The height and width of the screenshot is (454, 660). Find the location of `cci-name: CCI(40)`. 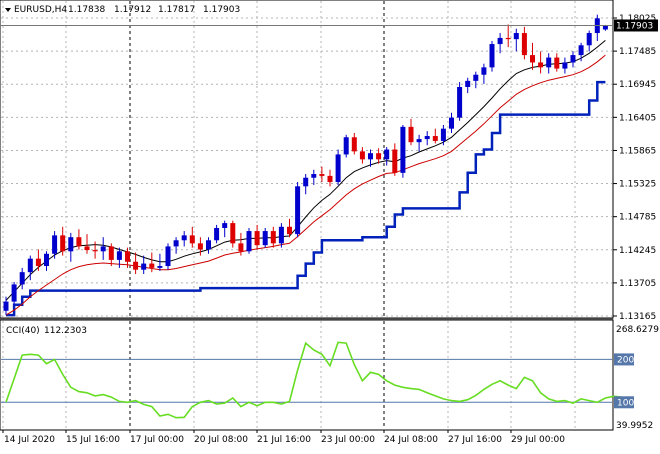

cci-name: CCI(40) is located at coordinates (23, 331).